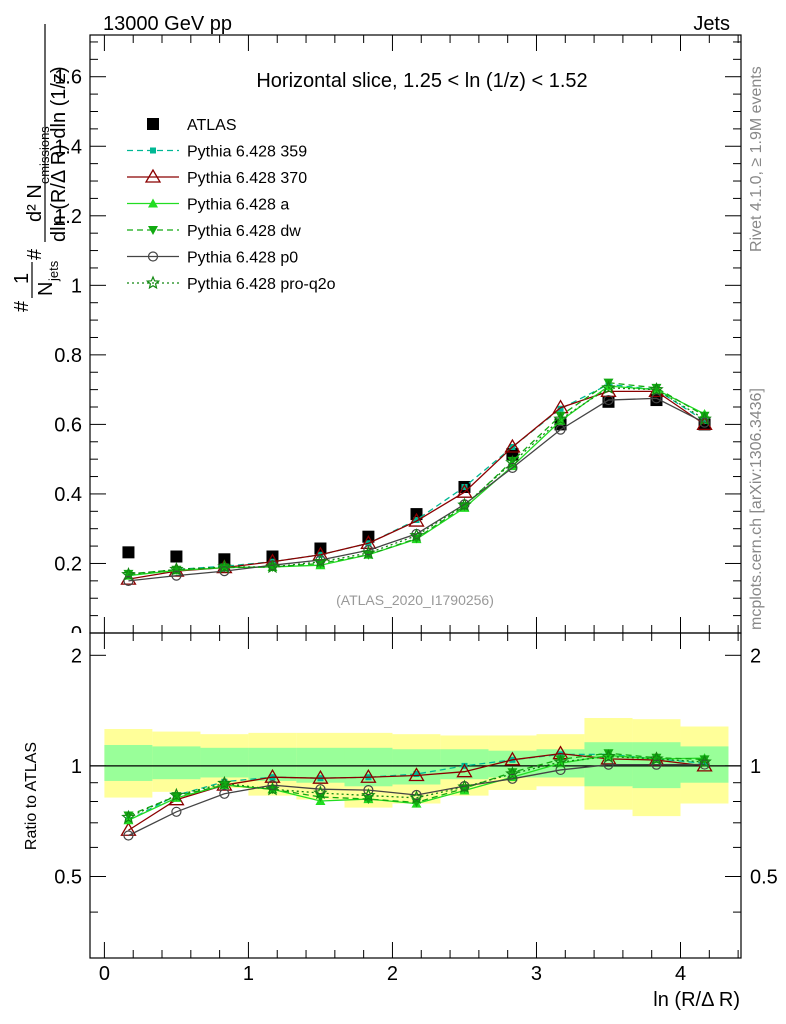 This screenshot has width=786, height=1024. I want to click on ratio-y-tick-label-left-0: 0.5, so click(68, 877).